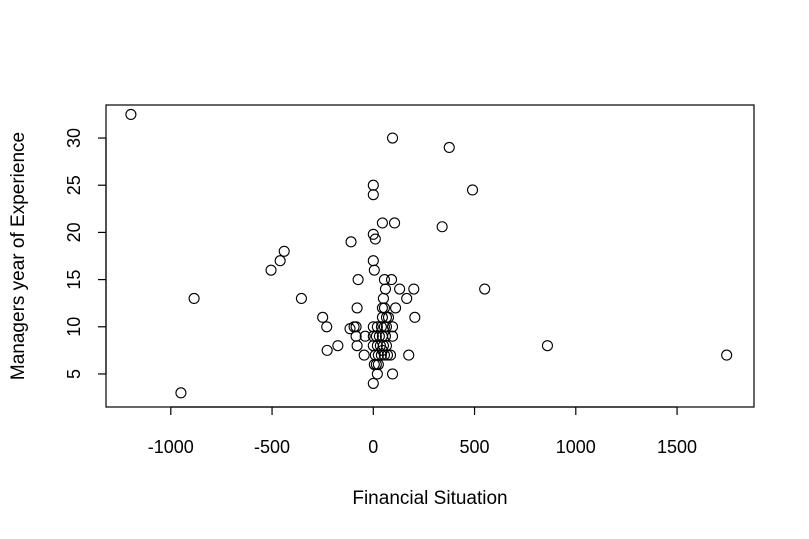 This screenshot has height=539, width=809. What do you see at coordinates (74, 327) in the screenshot?
I see `y-tick-label: 10` at bounding box center [74, 327].